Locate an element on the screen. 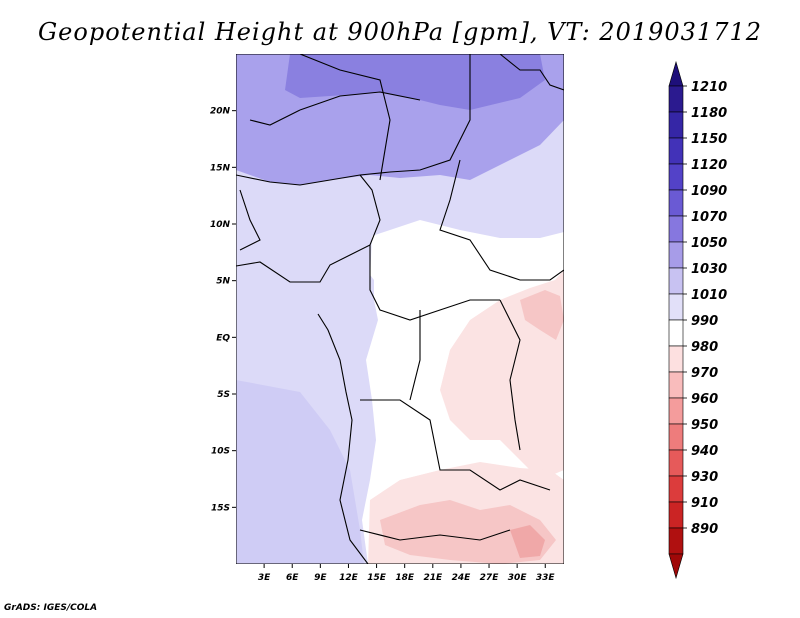 The width and height of the screenshot is (800, 618). colorbar-label: 940 is located at coordinates (704, 451).